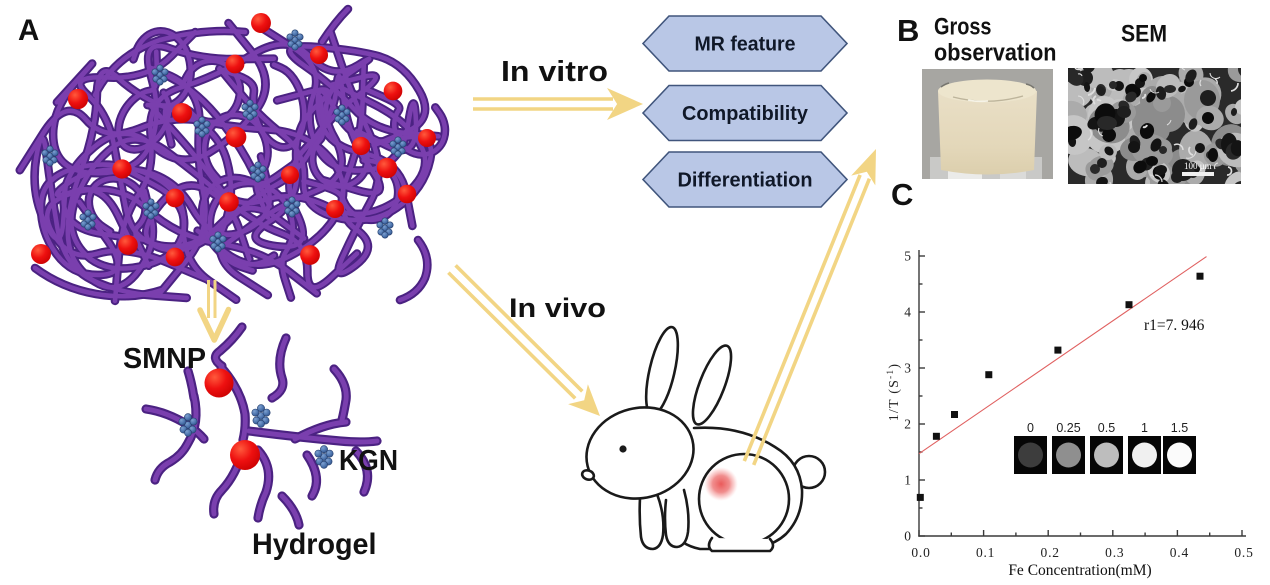 Image resolution: width=1270 pixels, height=585 pixels. What do you see at coordinates (985, 552) in the screenshot?
I see `svg-text: 0.1` at bounding box center [985, 552].